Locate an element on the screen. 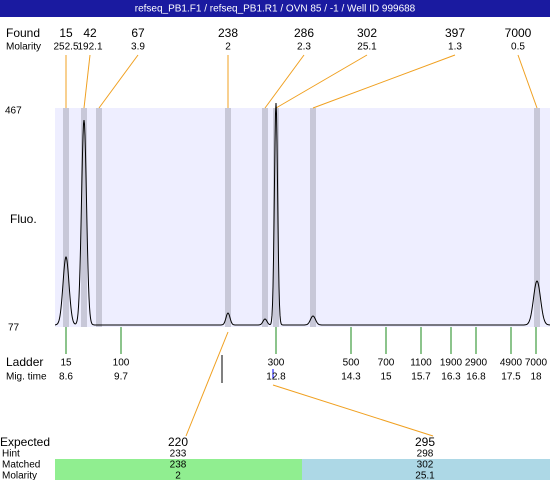 This screenshot has width=550, height=480. found-molarity: 1.3 is located at coordinates (455, 47).